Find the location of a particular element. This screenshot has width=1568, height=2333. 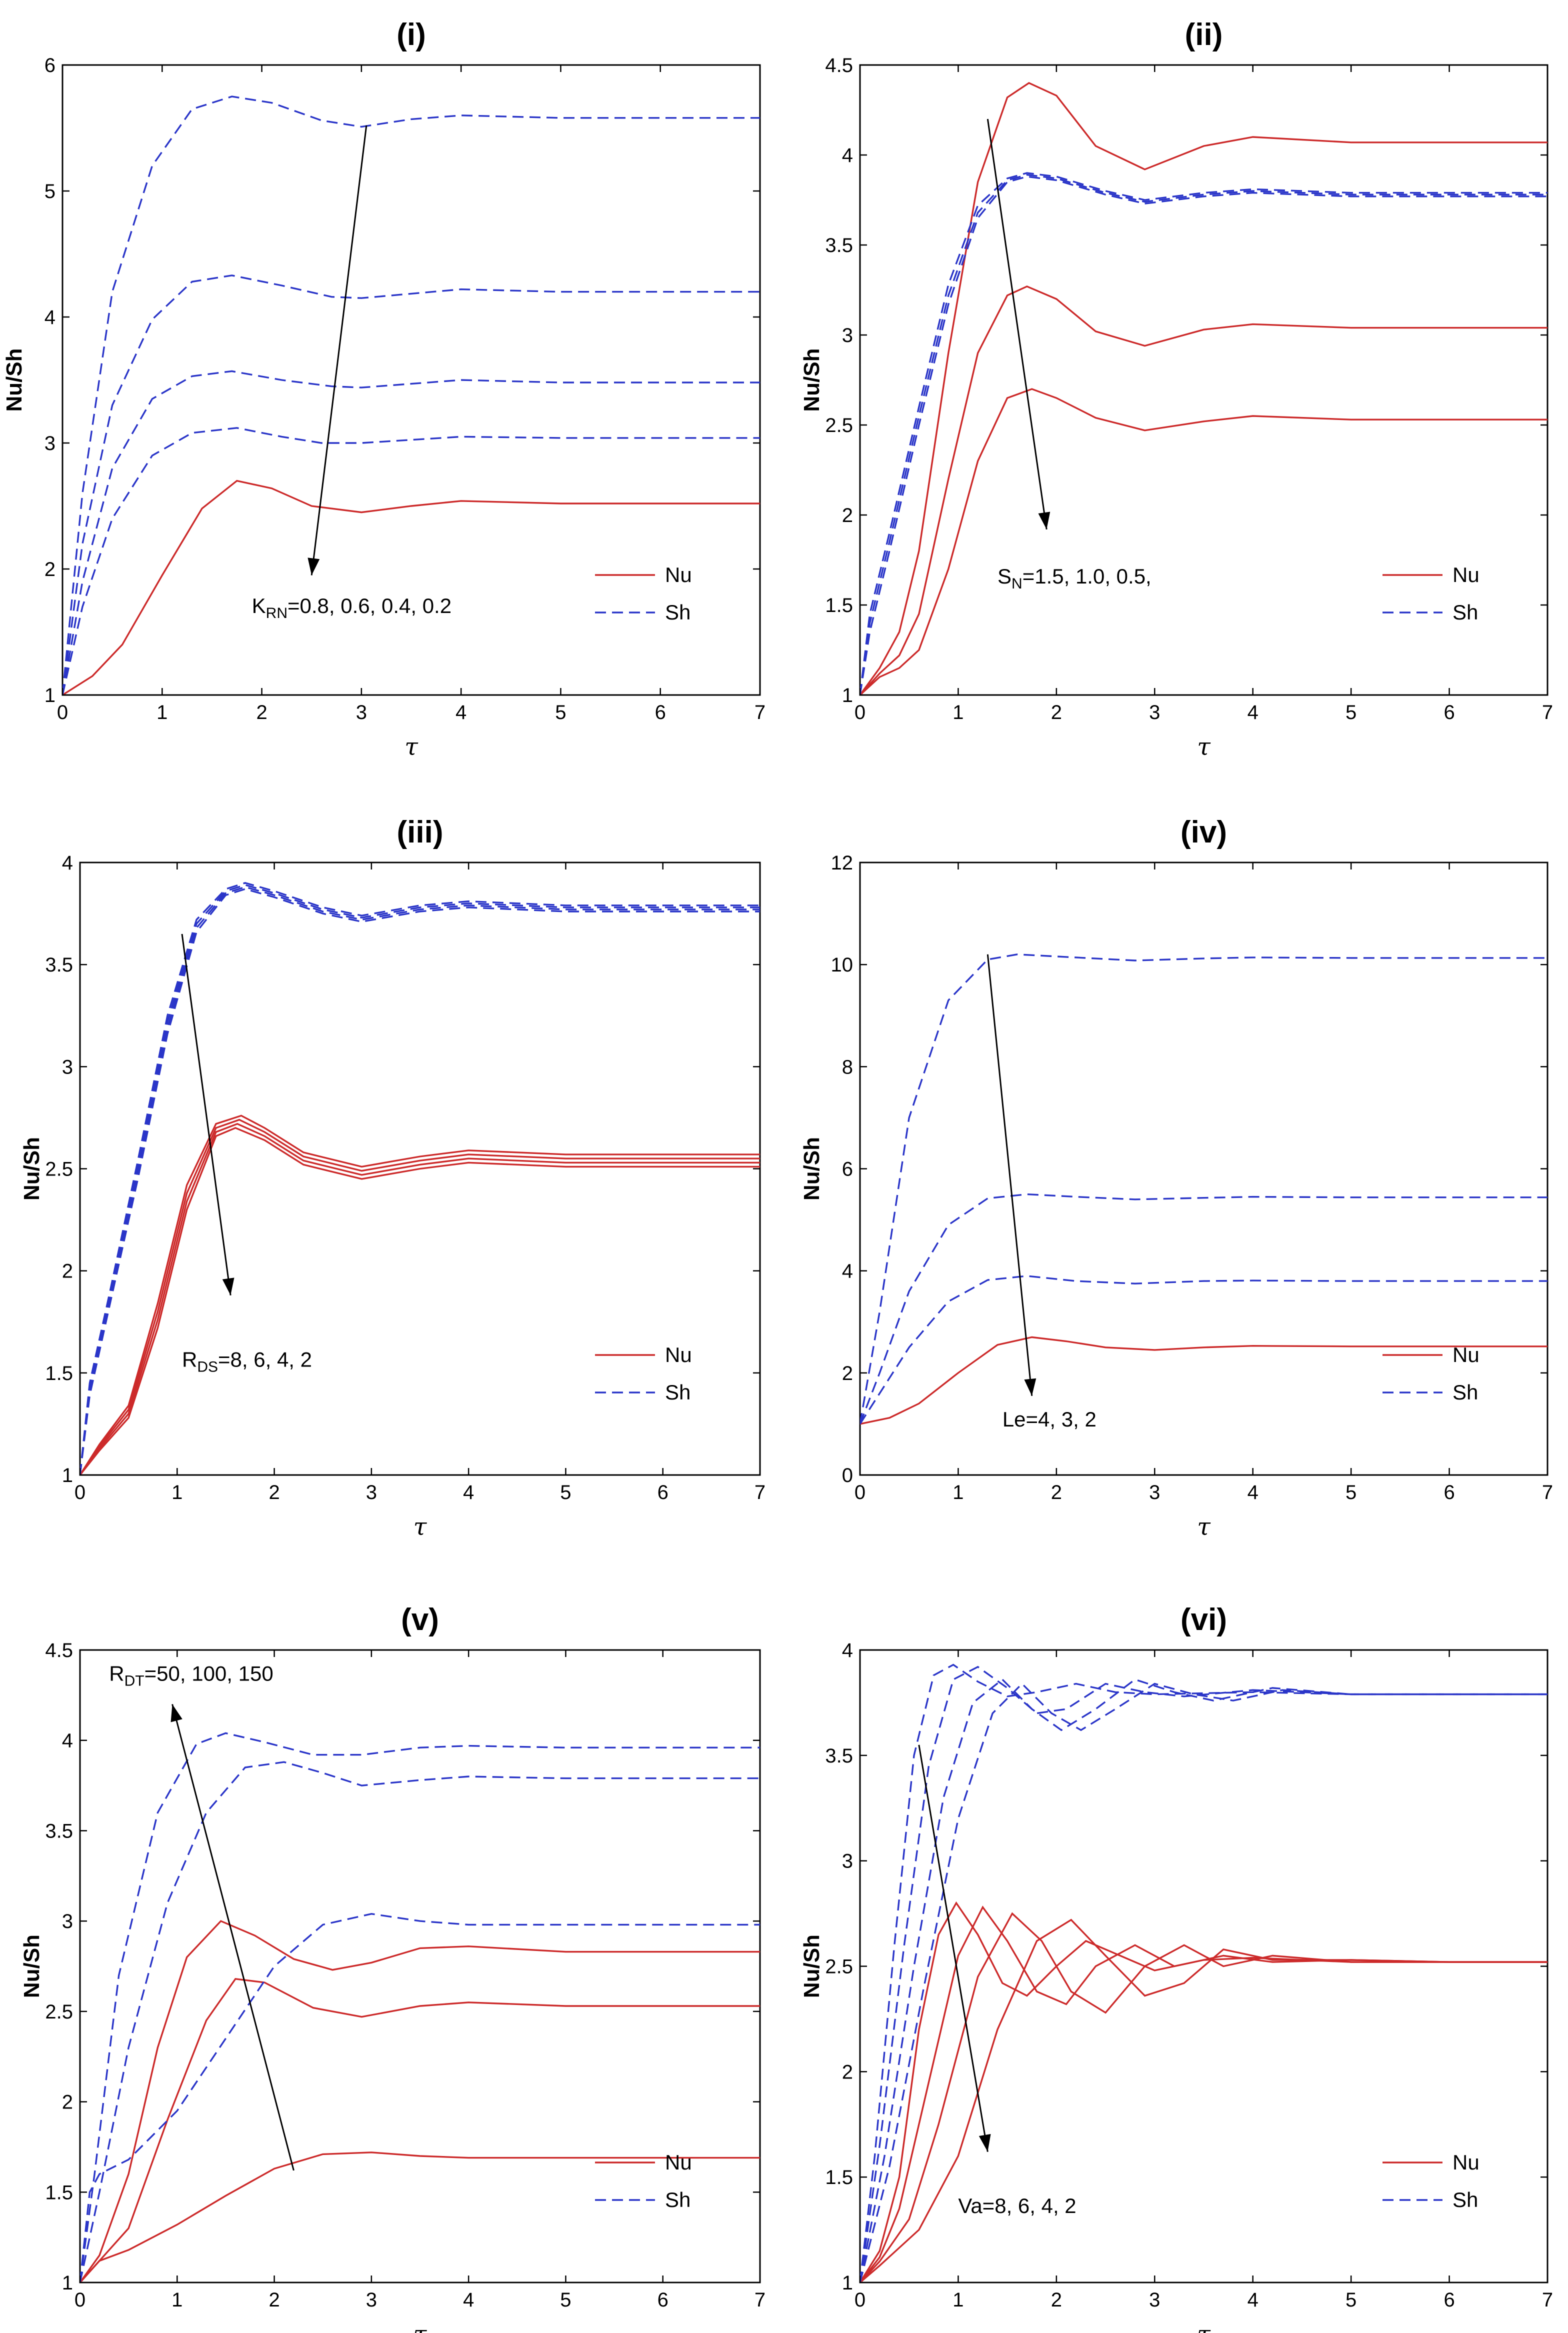

y-tick-label: 10 is located at coordinates (842, 965).